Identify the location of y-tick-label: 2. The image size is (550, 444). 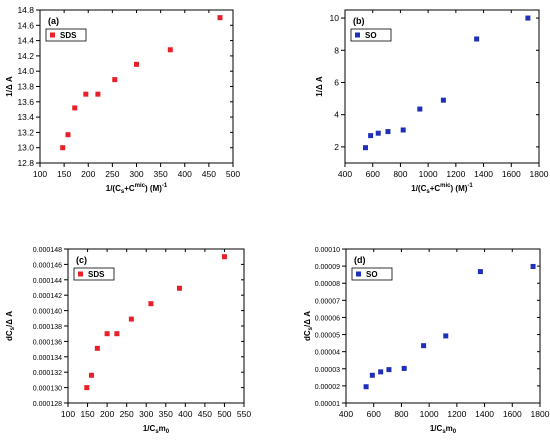
(336, 147).